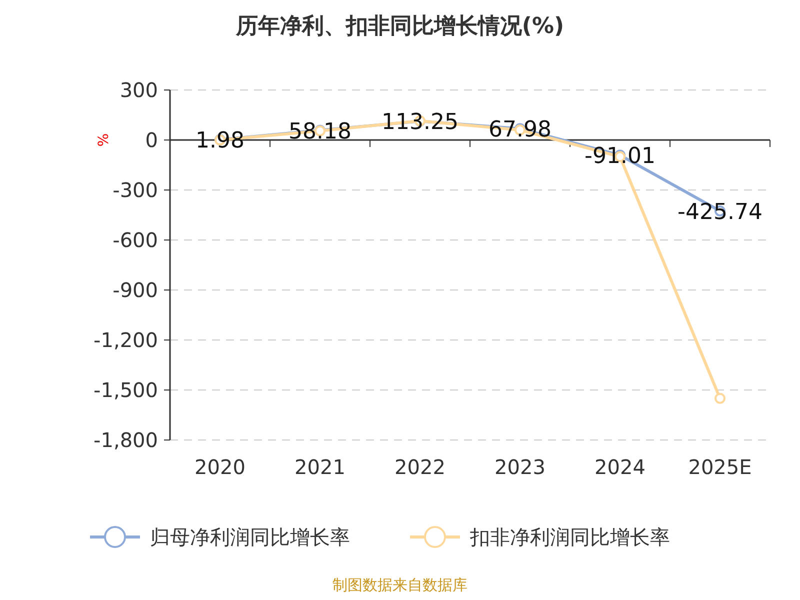 This screenshot has height=600, width=800. What do you see at coordinates (400, 585) in the screenshot?
I see `text: 制图数据来自数据库` at bounding box center [400, 585].